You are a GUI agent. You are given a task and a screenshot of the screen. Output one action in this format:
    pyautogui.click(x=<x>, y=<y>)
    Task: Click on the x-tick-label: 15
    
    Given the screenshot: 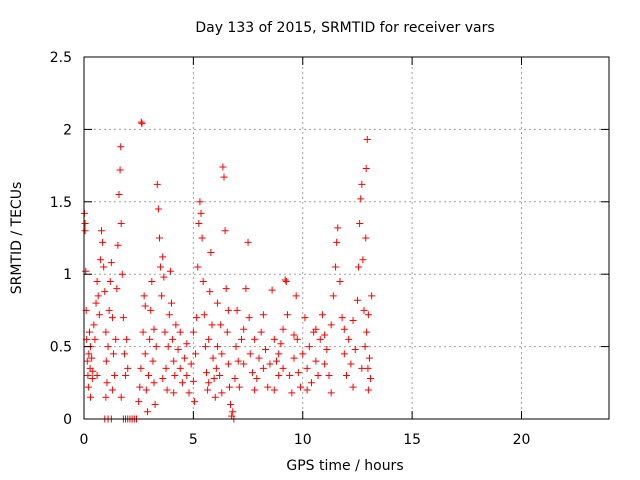 What is the action you would take?
    pyautogui.click(x=412, y=440)
    